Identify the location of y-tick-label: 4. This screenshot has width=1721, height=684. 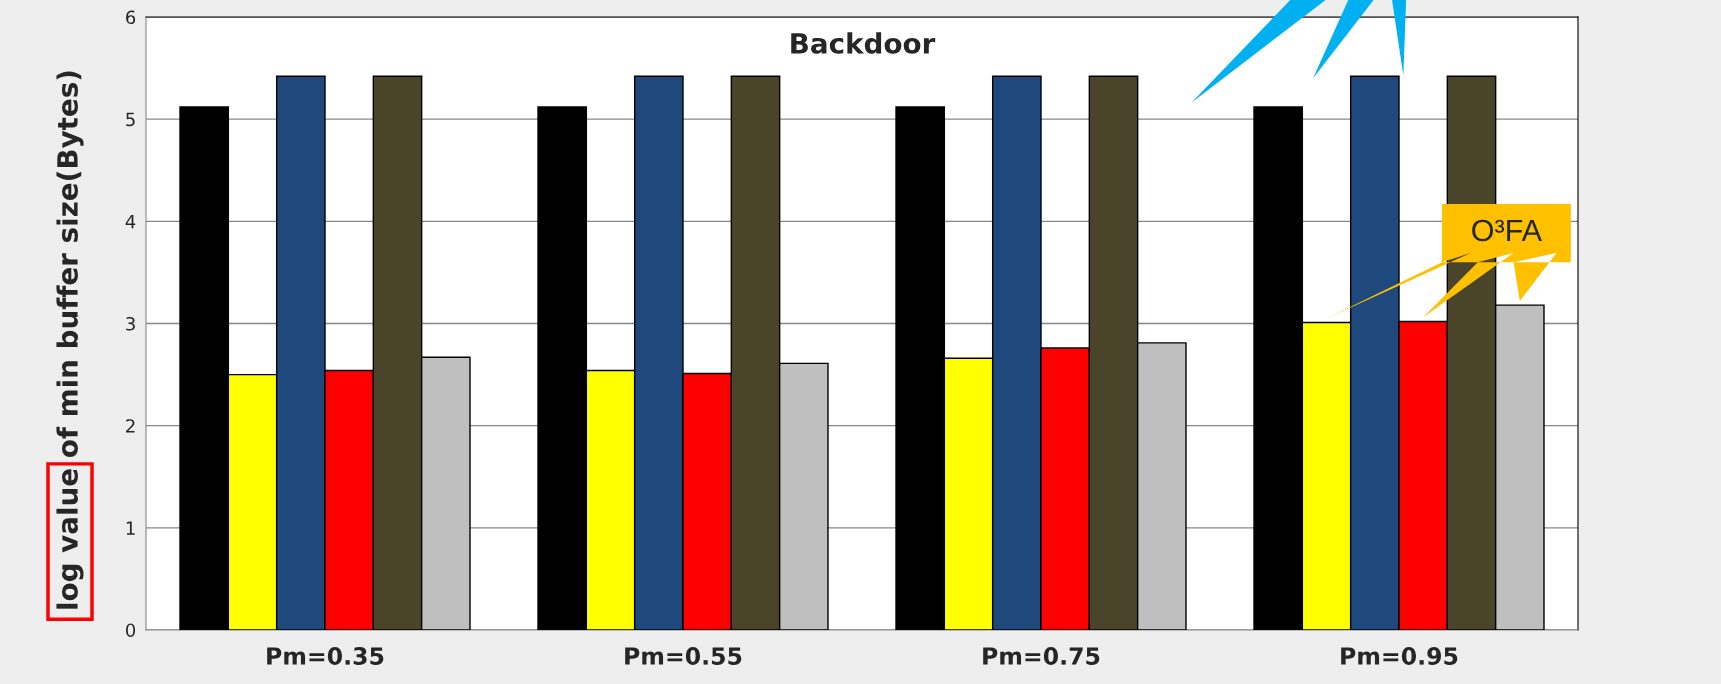
(130, 222).